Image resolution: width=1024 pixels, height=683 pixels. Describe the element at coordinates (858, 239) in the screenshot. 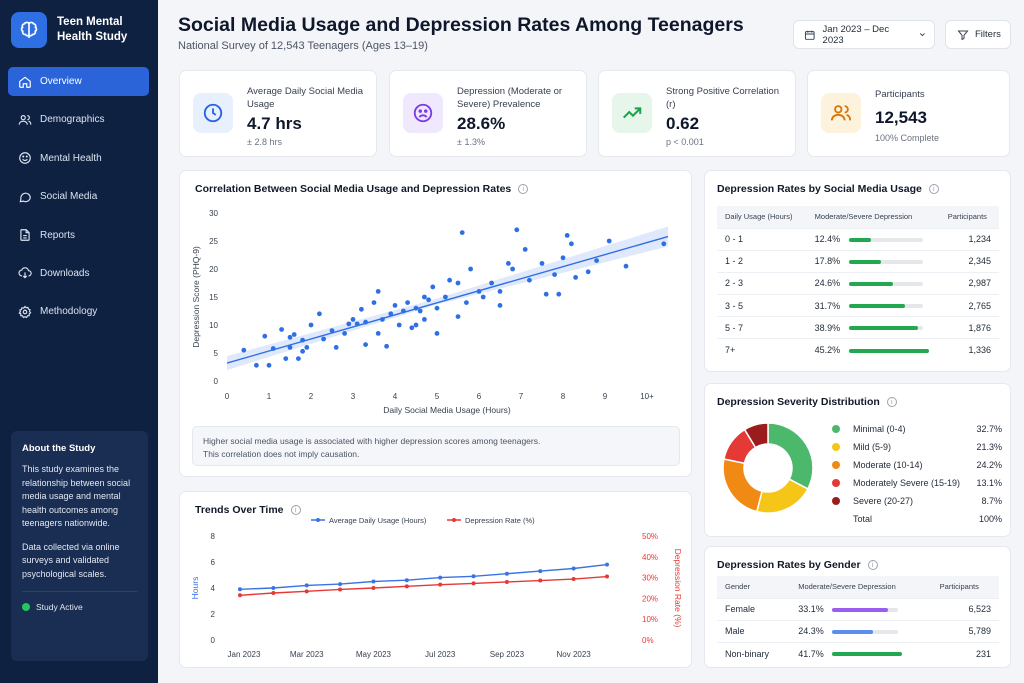

I see `table-row: 0 - 1 12.4% 1,234` at that location.